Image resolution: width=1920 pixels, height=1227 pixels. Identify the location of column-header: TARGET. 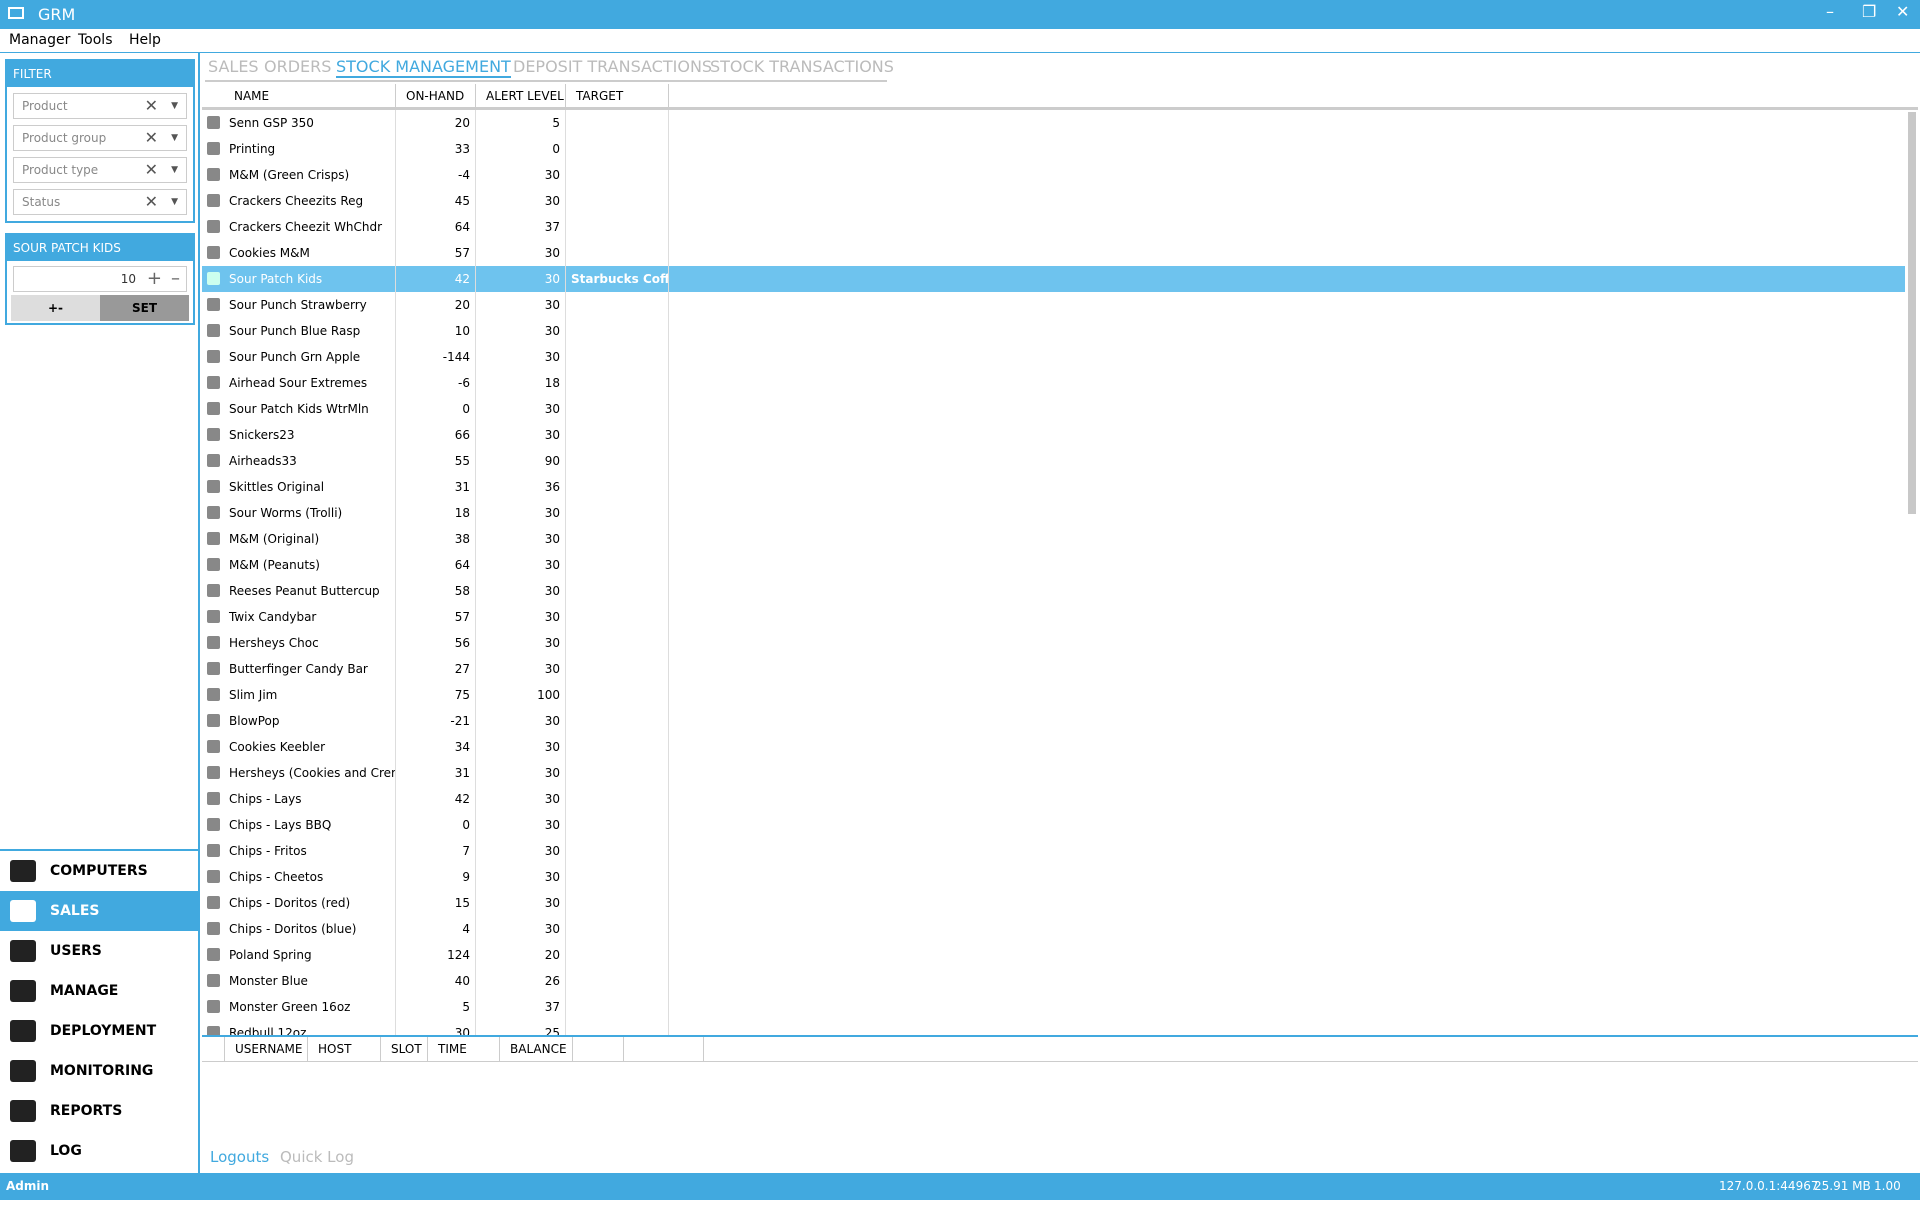
(617, 96).